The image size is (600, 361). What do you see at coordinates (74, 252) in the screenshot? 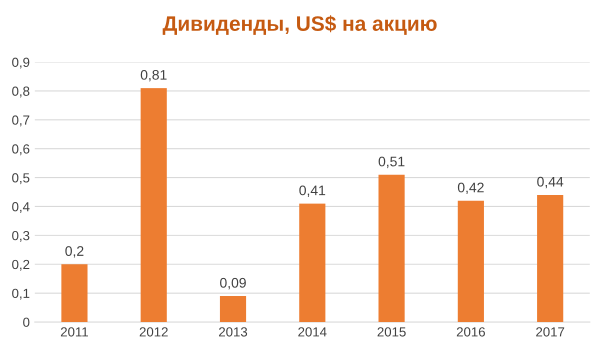
I see `data-label: 0,2` at bounding box center [74, 252].